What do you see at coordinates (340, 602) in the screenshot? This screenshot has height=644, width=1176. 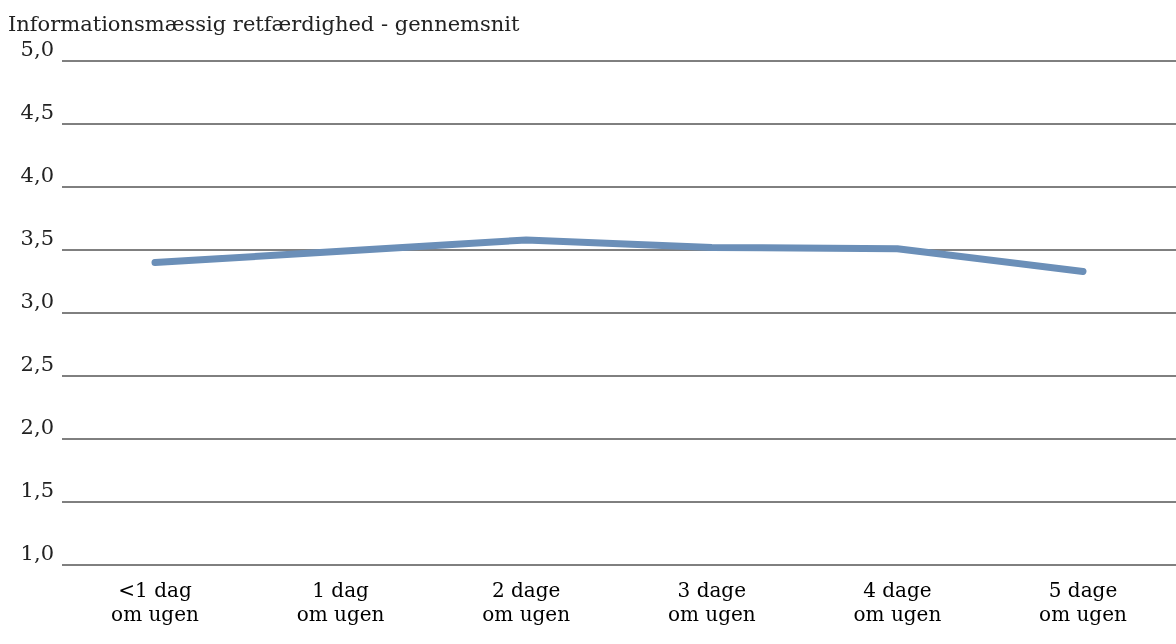 I see `x-tick-label: 1 dag om ugen` at bounding box center [340, 602].